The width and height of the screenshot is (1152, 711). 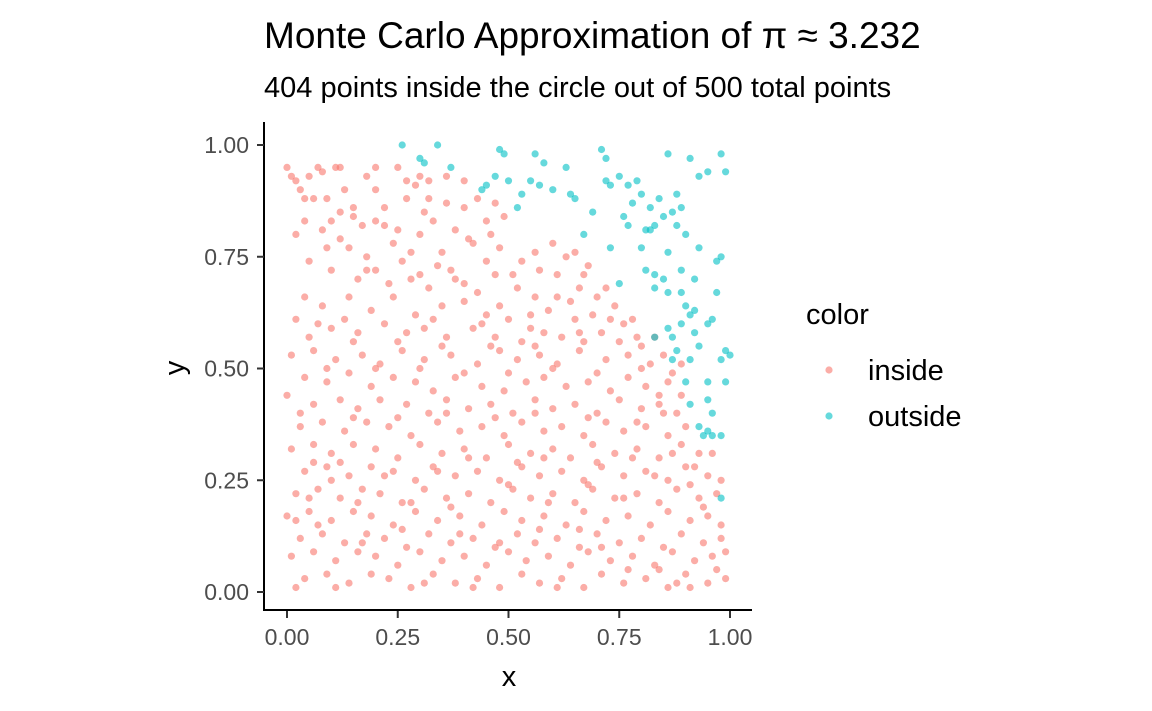 I want to click on series-outside, so click(x=566, y=321).